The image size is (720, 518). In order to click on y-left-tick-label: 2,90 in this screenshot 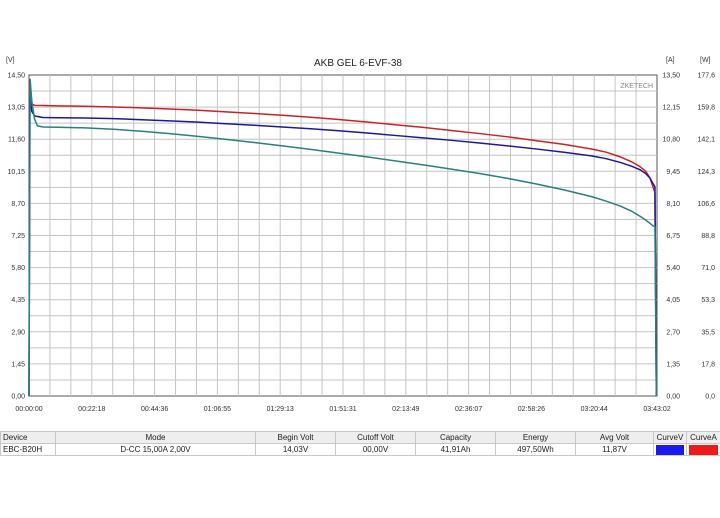, I will do `click(18, 332)`.